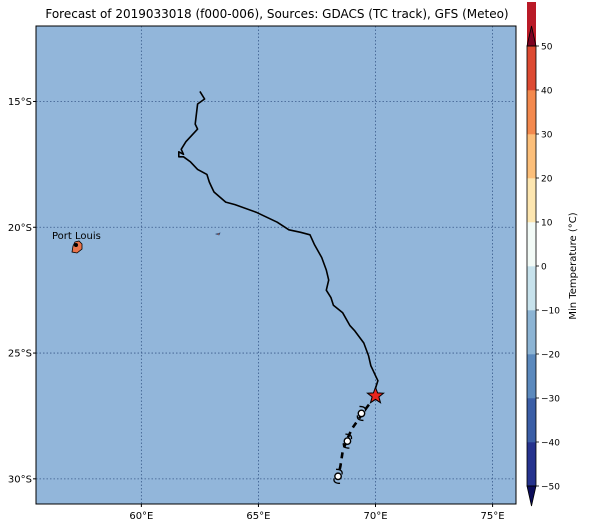  I want to click on city-marker, so click(76, 245).